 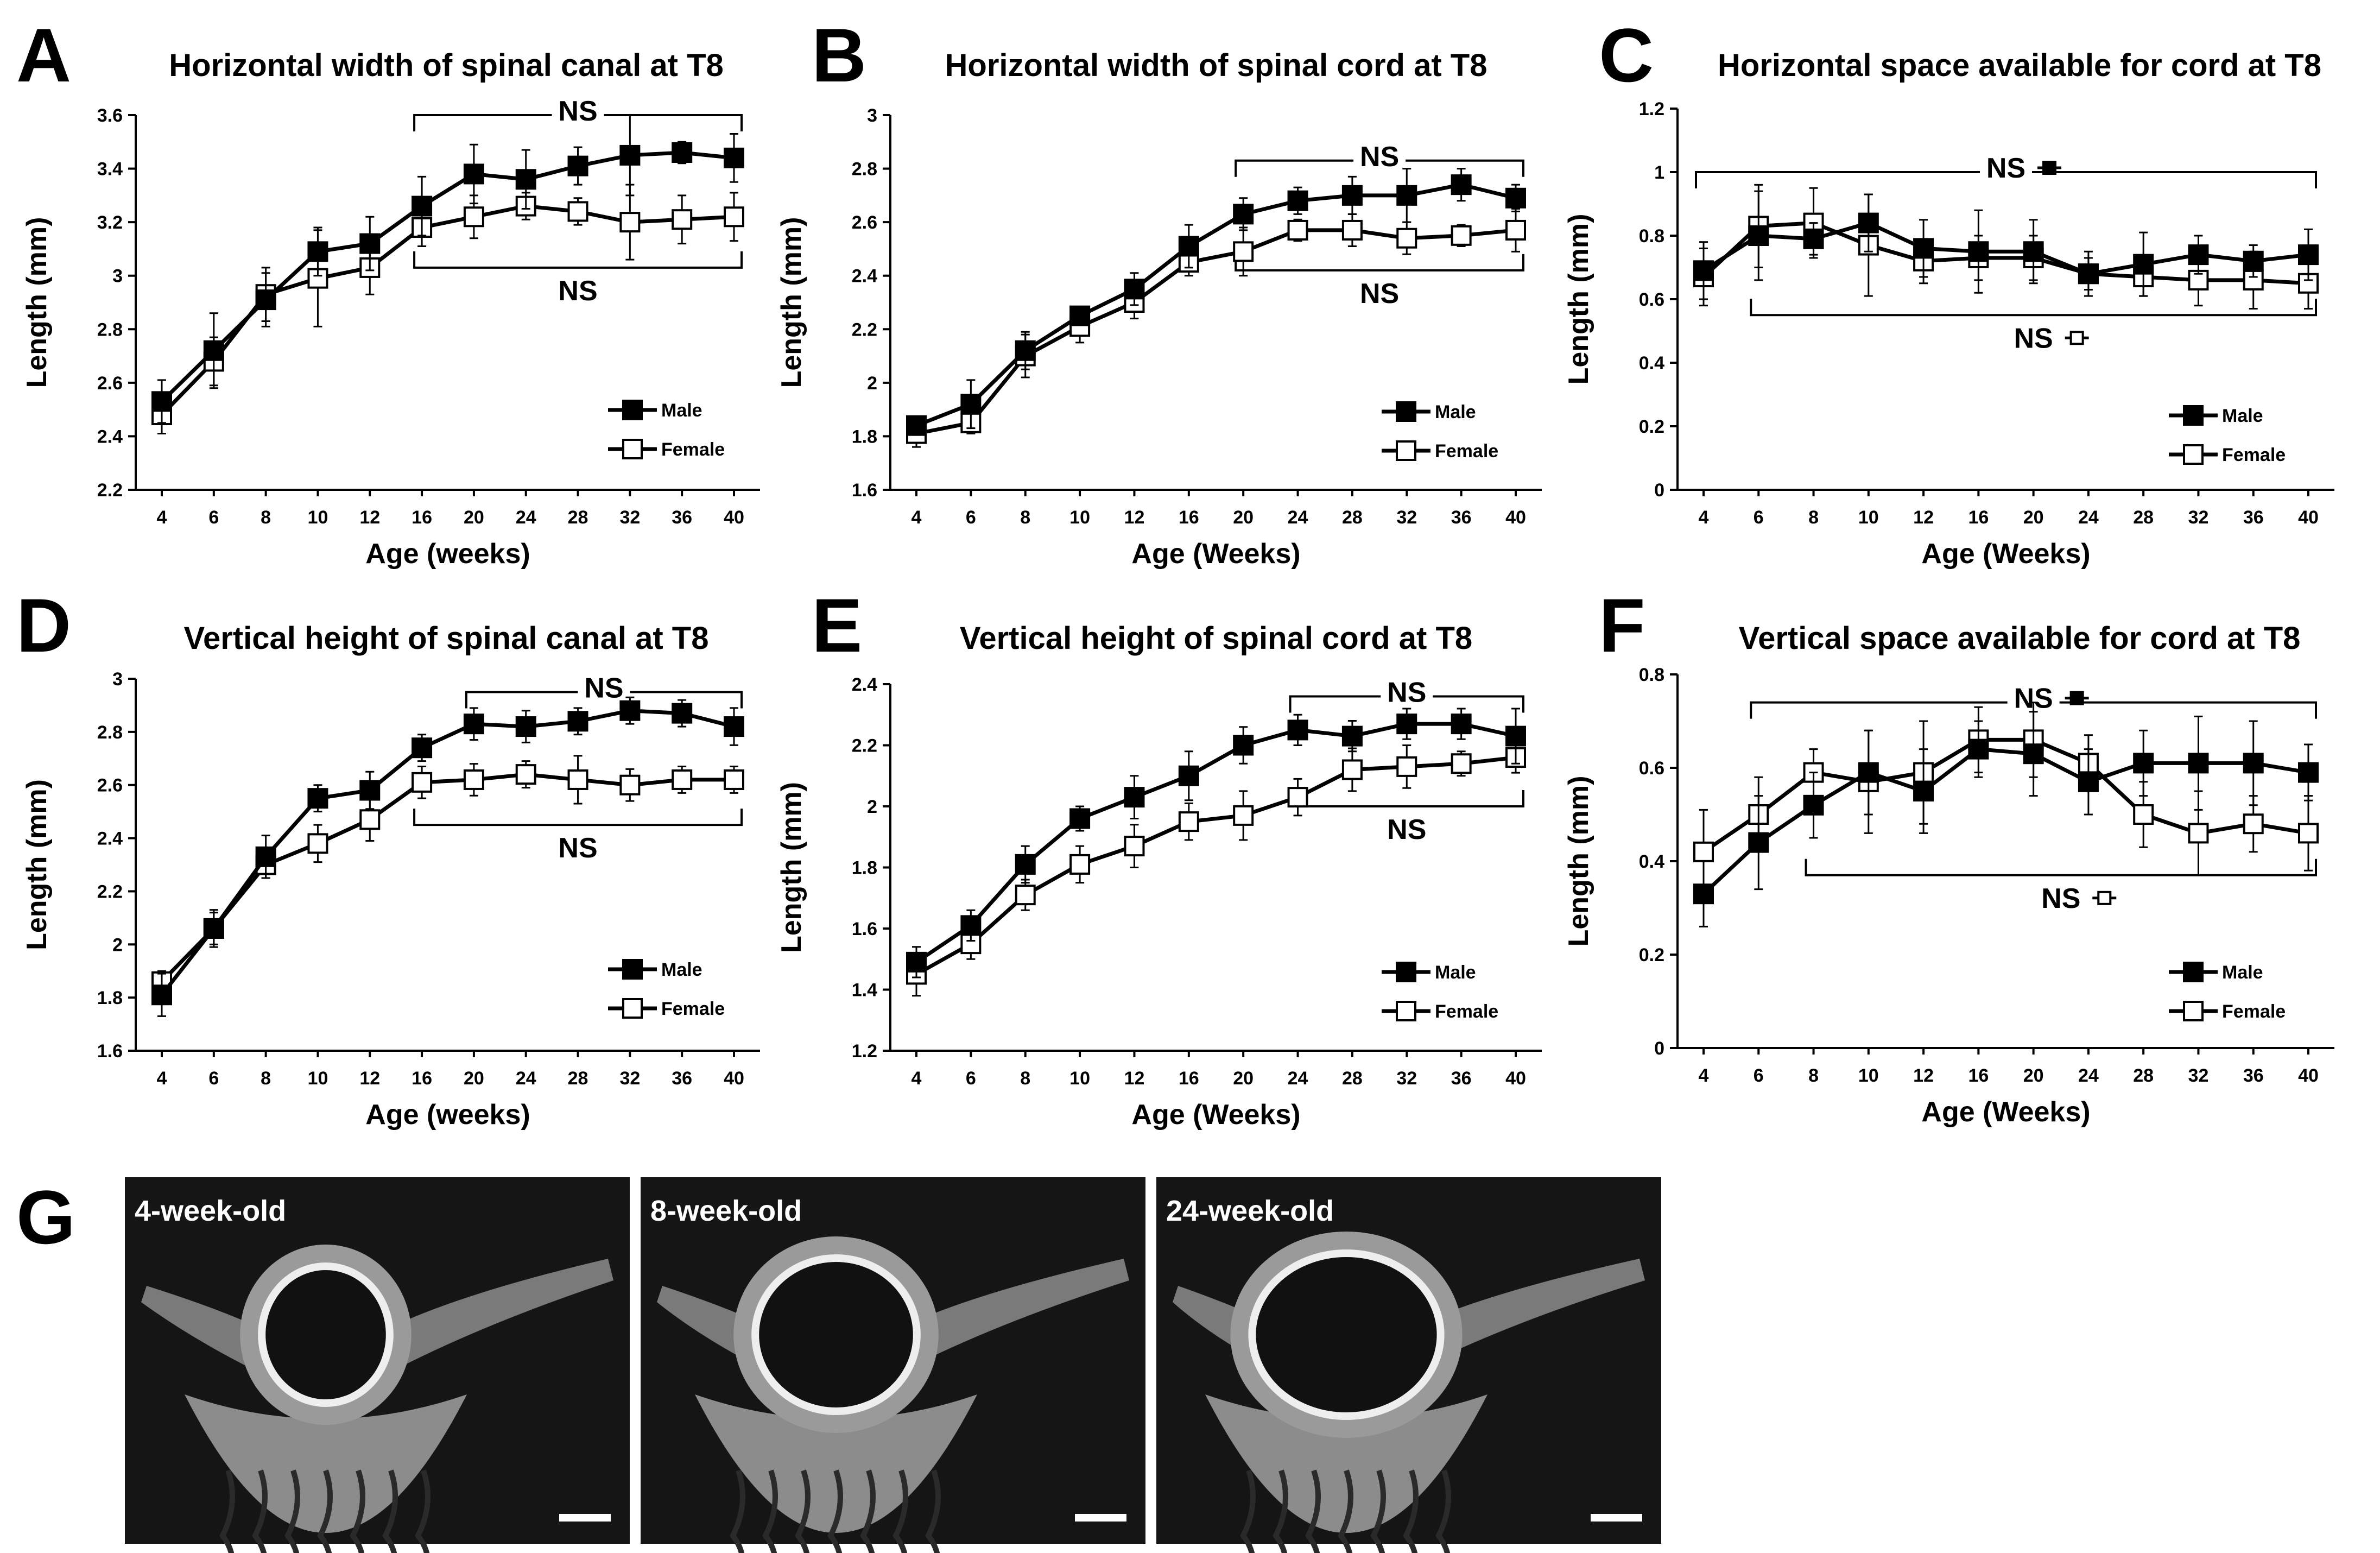 I want to click on y-axis-title: Length (mm), so click(x=791, y=302).